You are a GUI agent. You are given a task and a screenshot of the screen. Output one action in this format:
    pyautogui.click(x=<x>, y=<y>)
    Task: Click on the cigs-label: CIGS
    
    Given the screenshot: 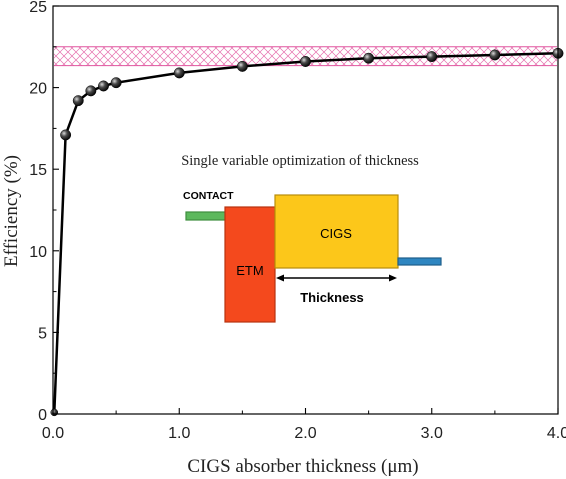 What is the action you would take?
    pyautogui.click(x=336, y=233)
    